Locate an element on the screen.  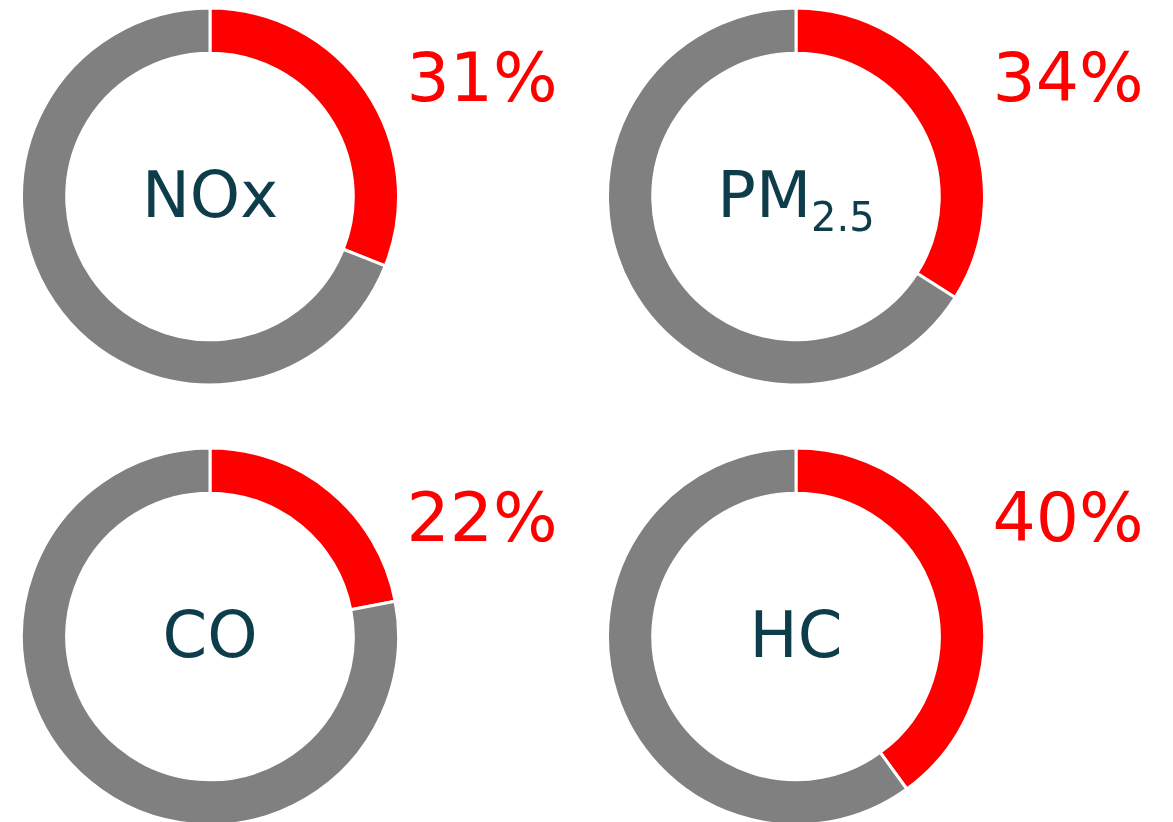
data-label: 22% is located at coordinates (482, 518).